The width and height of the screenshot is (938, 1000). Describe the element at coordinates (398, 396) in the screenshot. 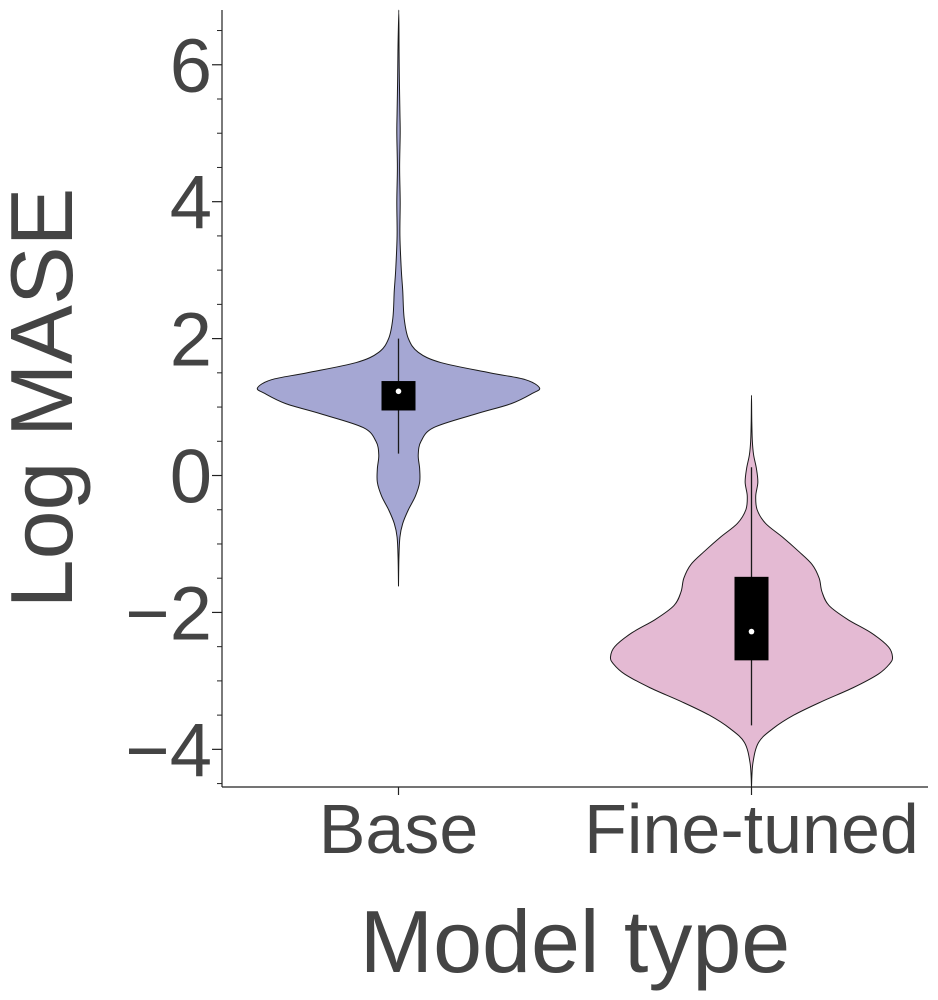

I see `iqr-box-base` at that location.